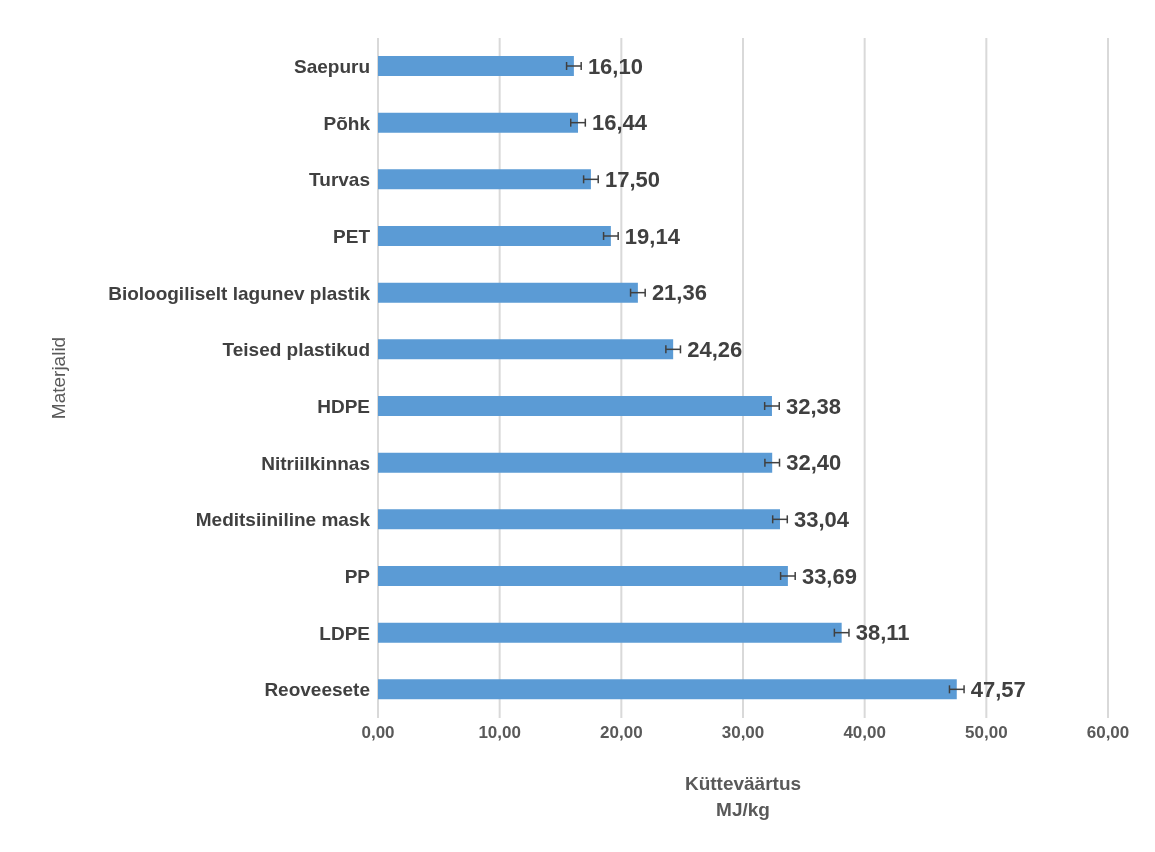  I want to click on data-label: 32,38, so click(813, 406).